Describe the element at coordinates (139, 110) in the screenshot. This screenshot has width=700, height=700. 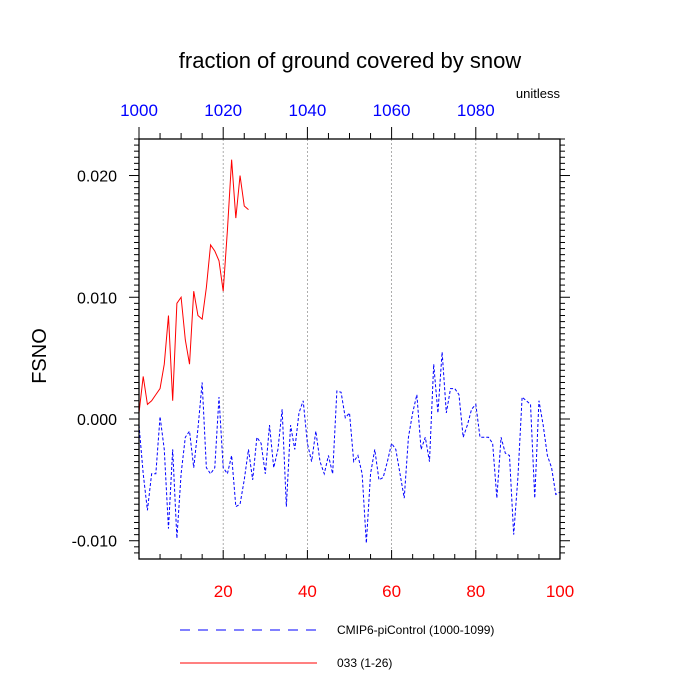
I see `top-tick-label: 1000` at that location.